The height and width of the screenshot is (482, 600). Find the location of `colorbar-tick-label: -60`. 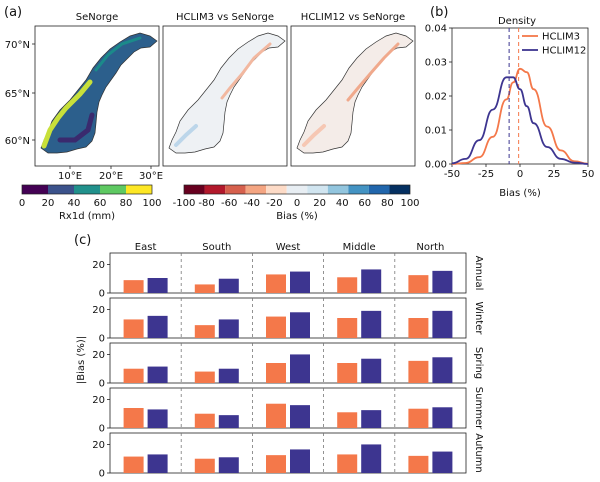

colorbar-tick-label: -60 is located at coordinates (229, 203).